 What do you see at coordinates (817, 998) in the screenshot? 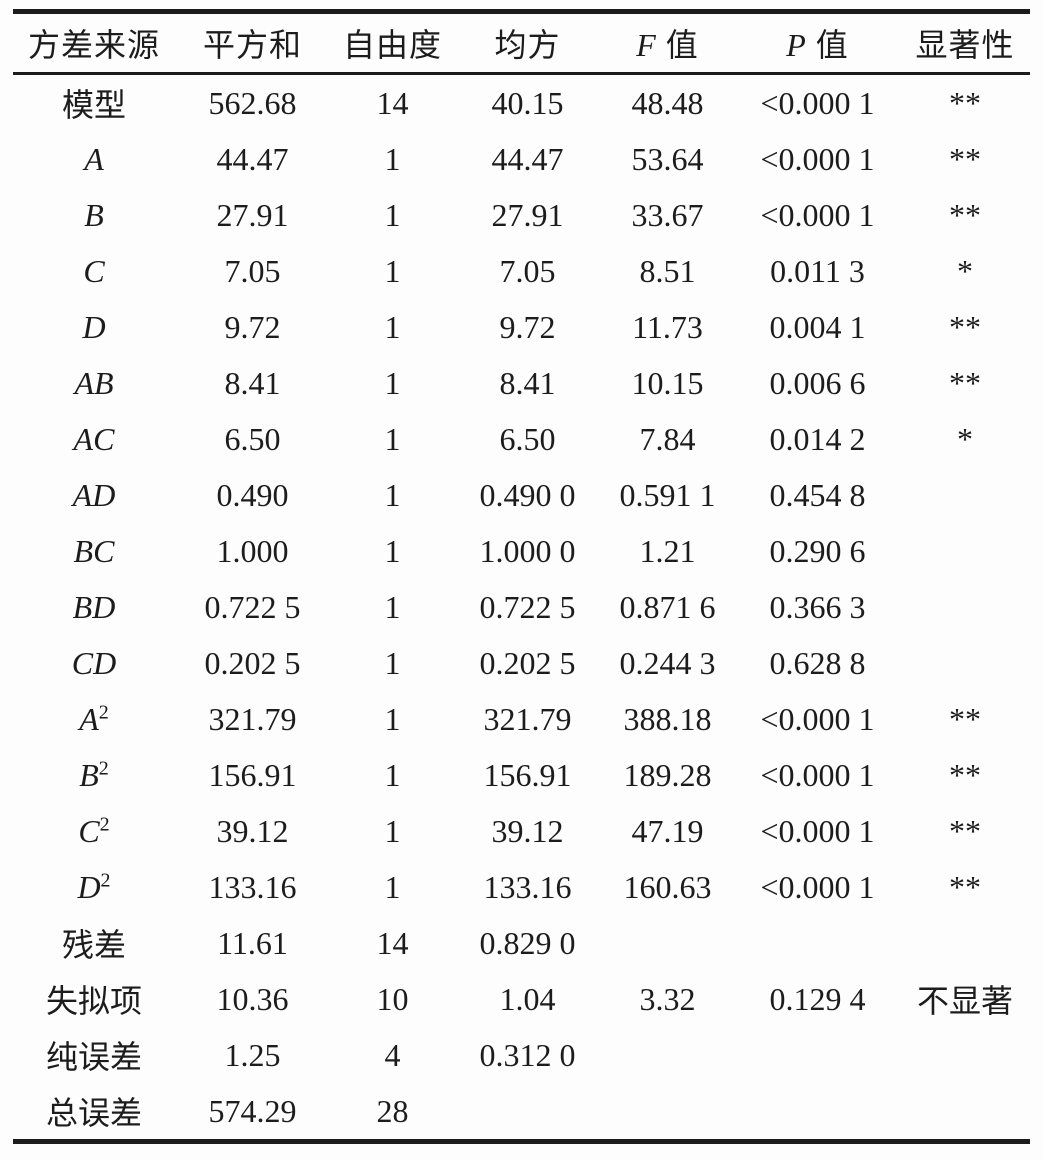
I see `cell-p-value: 0.129 4` at bounding box center [817, 998].